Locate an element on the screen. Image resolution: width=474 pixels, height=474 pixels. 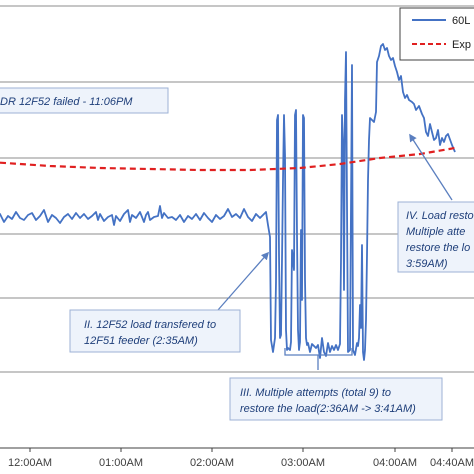
annotation-2-arrow is located at coordinates (243, 281).